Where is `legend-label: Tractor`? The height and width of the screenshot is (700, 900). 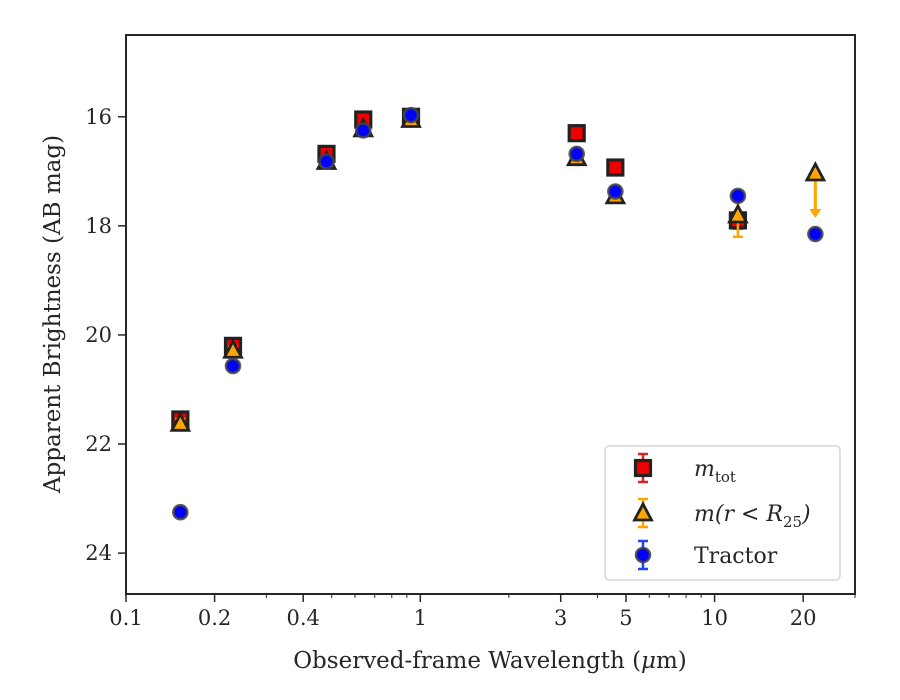 legend-label: Tractor is located at coordinates (736, 556).